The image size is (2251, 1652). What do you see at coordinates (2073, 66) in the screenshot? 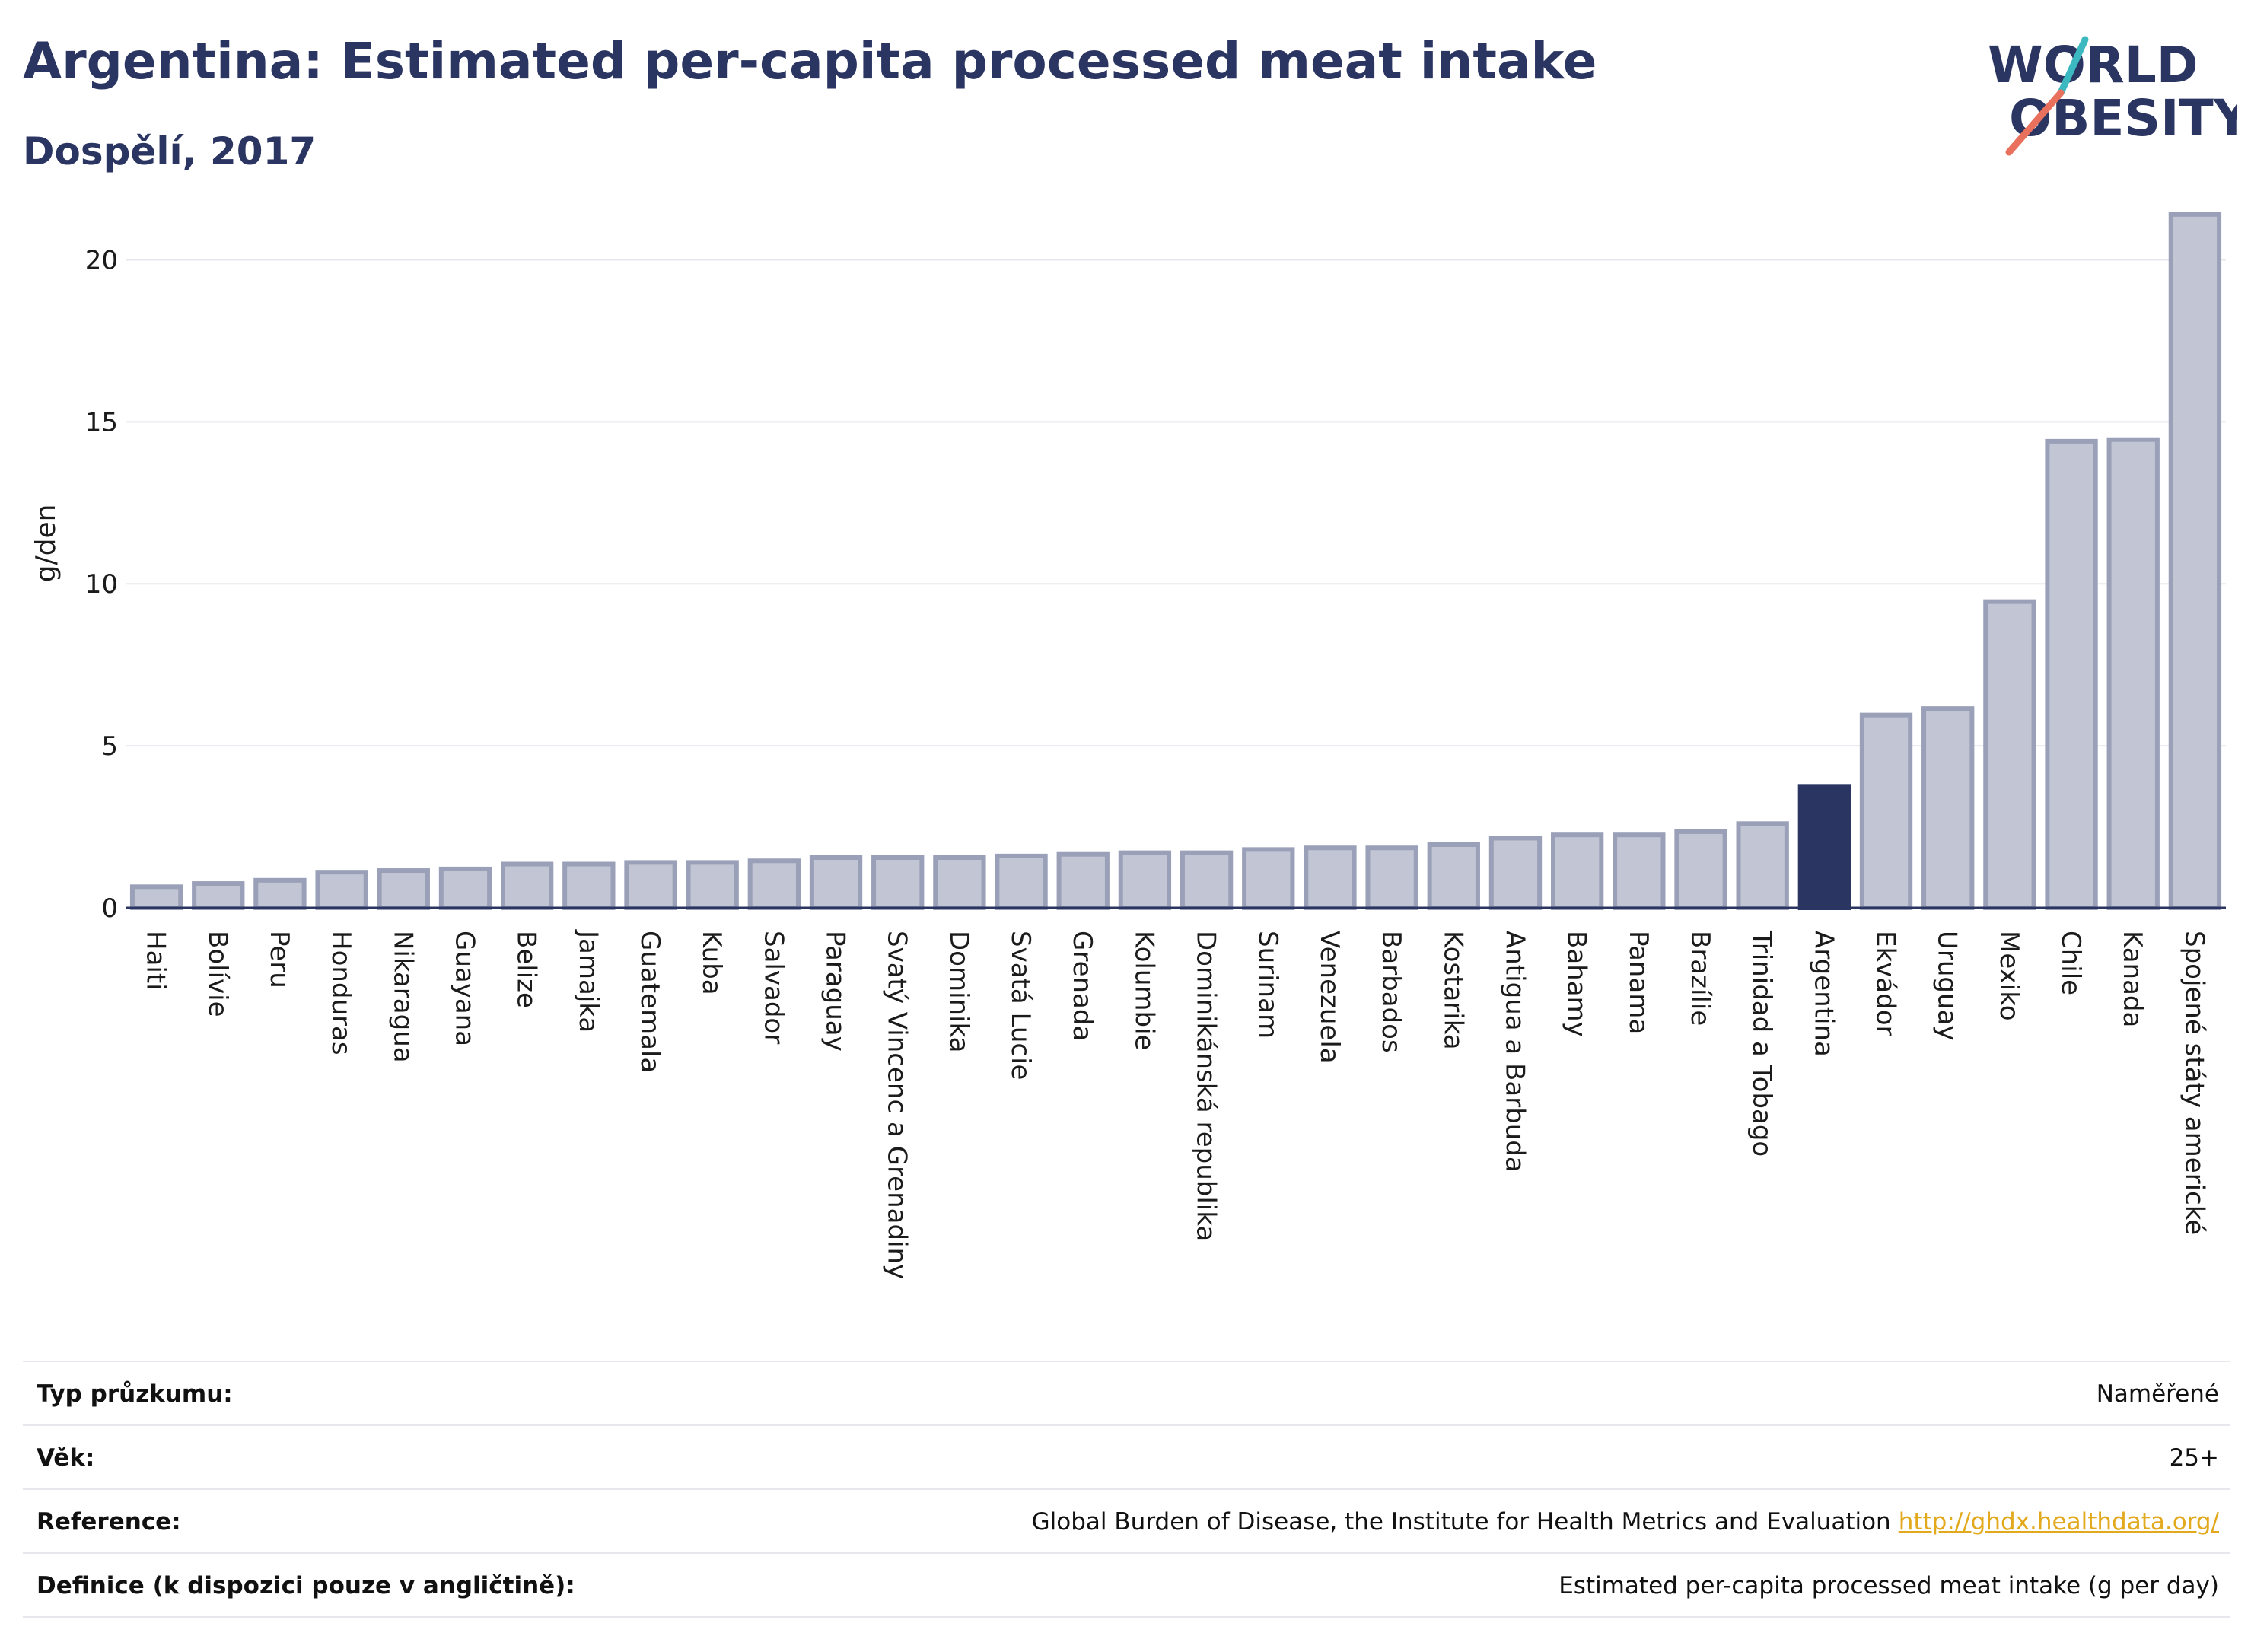
I see `logo-slash-teal` at bounding box center [2073, 66].